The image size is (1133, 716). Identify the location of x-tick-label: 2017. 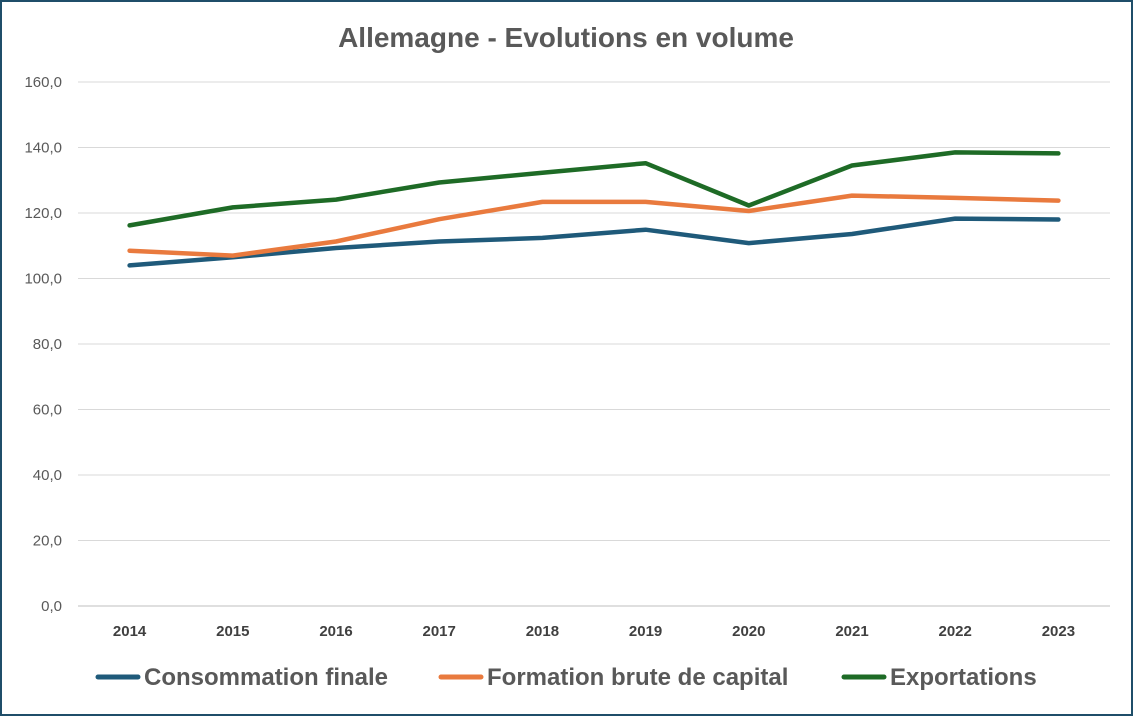
(439, 631).